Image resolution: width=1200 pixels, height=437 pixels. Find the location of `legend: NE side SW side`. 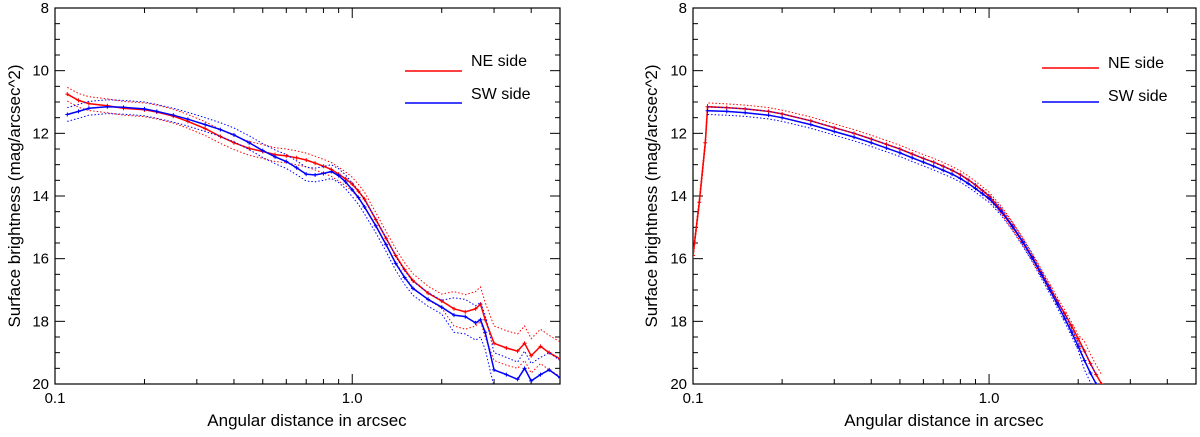

legend: NE side SW side is located at coordinates (1105, 80).